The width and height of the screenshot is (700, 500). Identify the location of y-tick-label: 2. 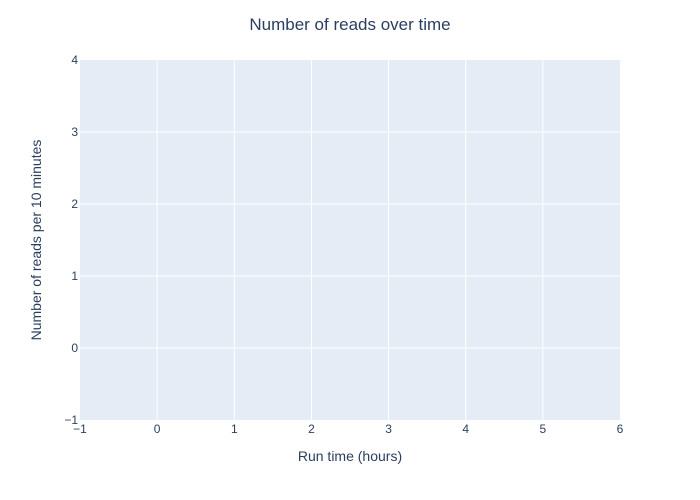
(74, 204).